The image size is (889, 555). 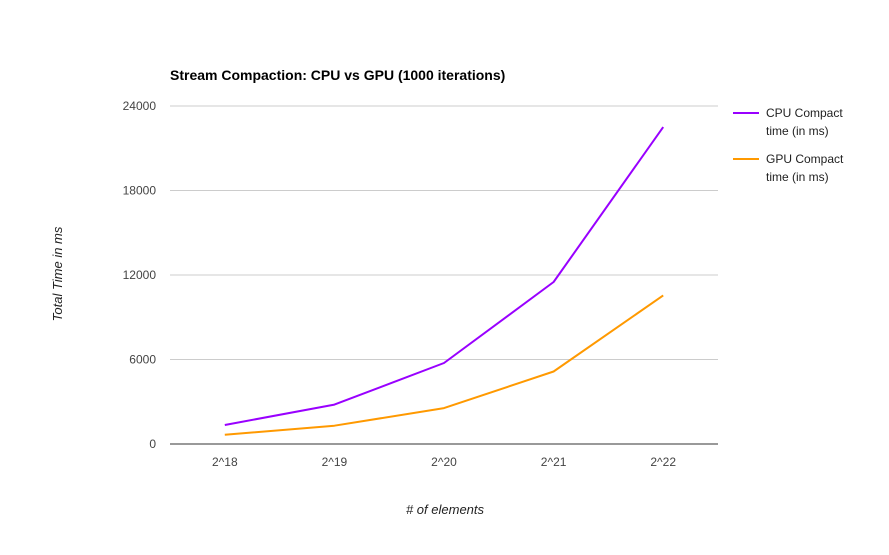 What do you see at coordinates (140, 191) in the screenshot?
I see `y-tick-label: 18000` at bounding box center [140, 191].